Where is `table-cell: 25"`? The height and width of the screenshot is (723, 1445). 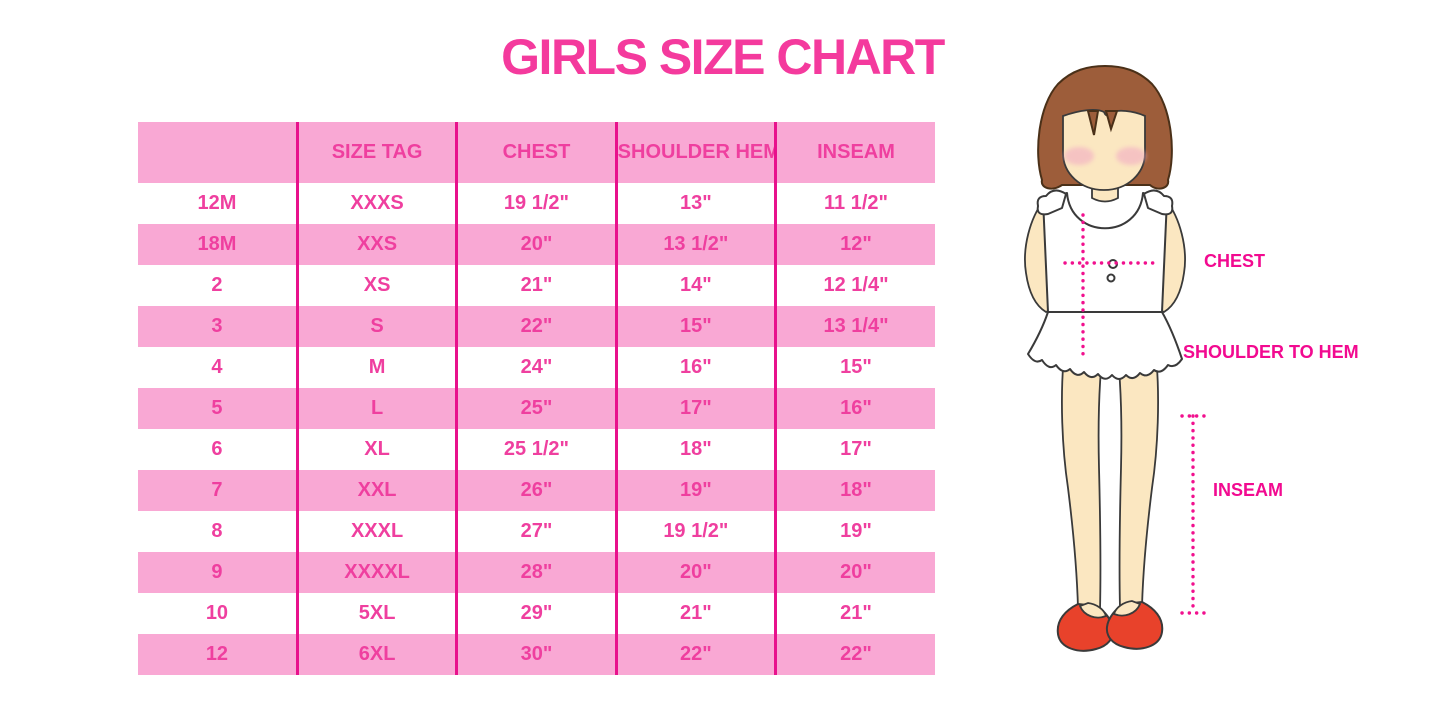 table-cell: 25" is located at coordinates (537, 408).